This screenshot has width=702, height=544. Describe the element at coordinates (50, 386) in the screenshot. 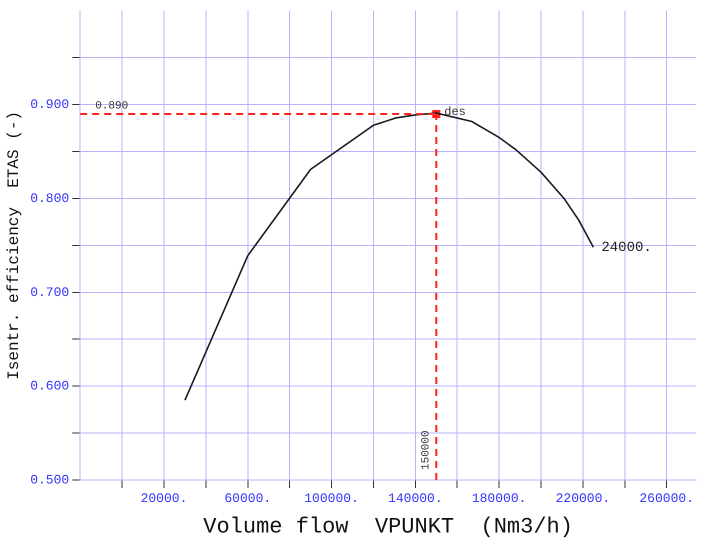

I see `y-tick-label: 0.600` at that location.